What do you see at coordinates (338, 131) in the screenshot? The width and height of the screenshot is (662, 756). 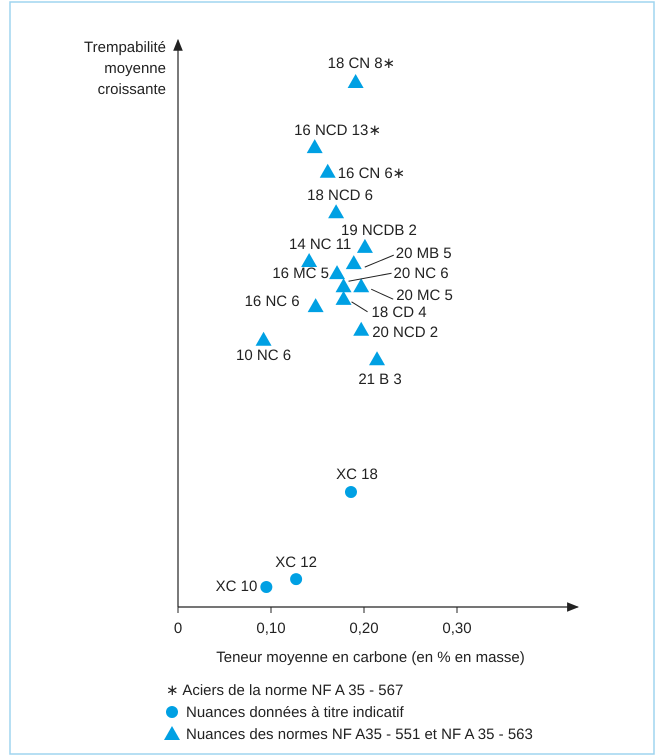 I see `annotation: 16 NCD 13∗` at bounding box center [338, 131].